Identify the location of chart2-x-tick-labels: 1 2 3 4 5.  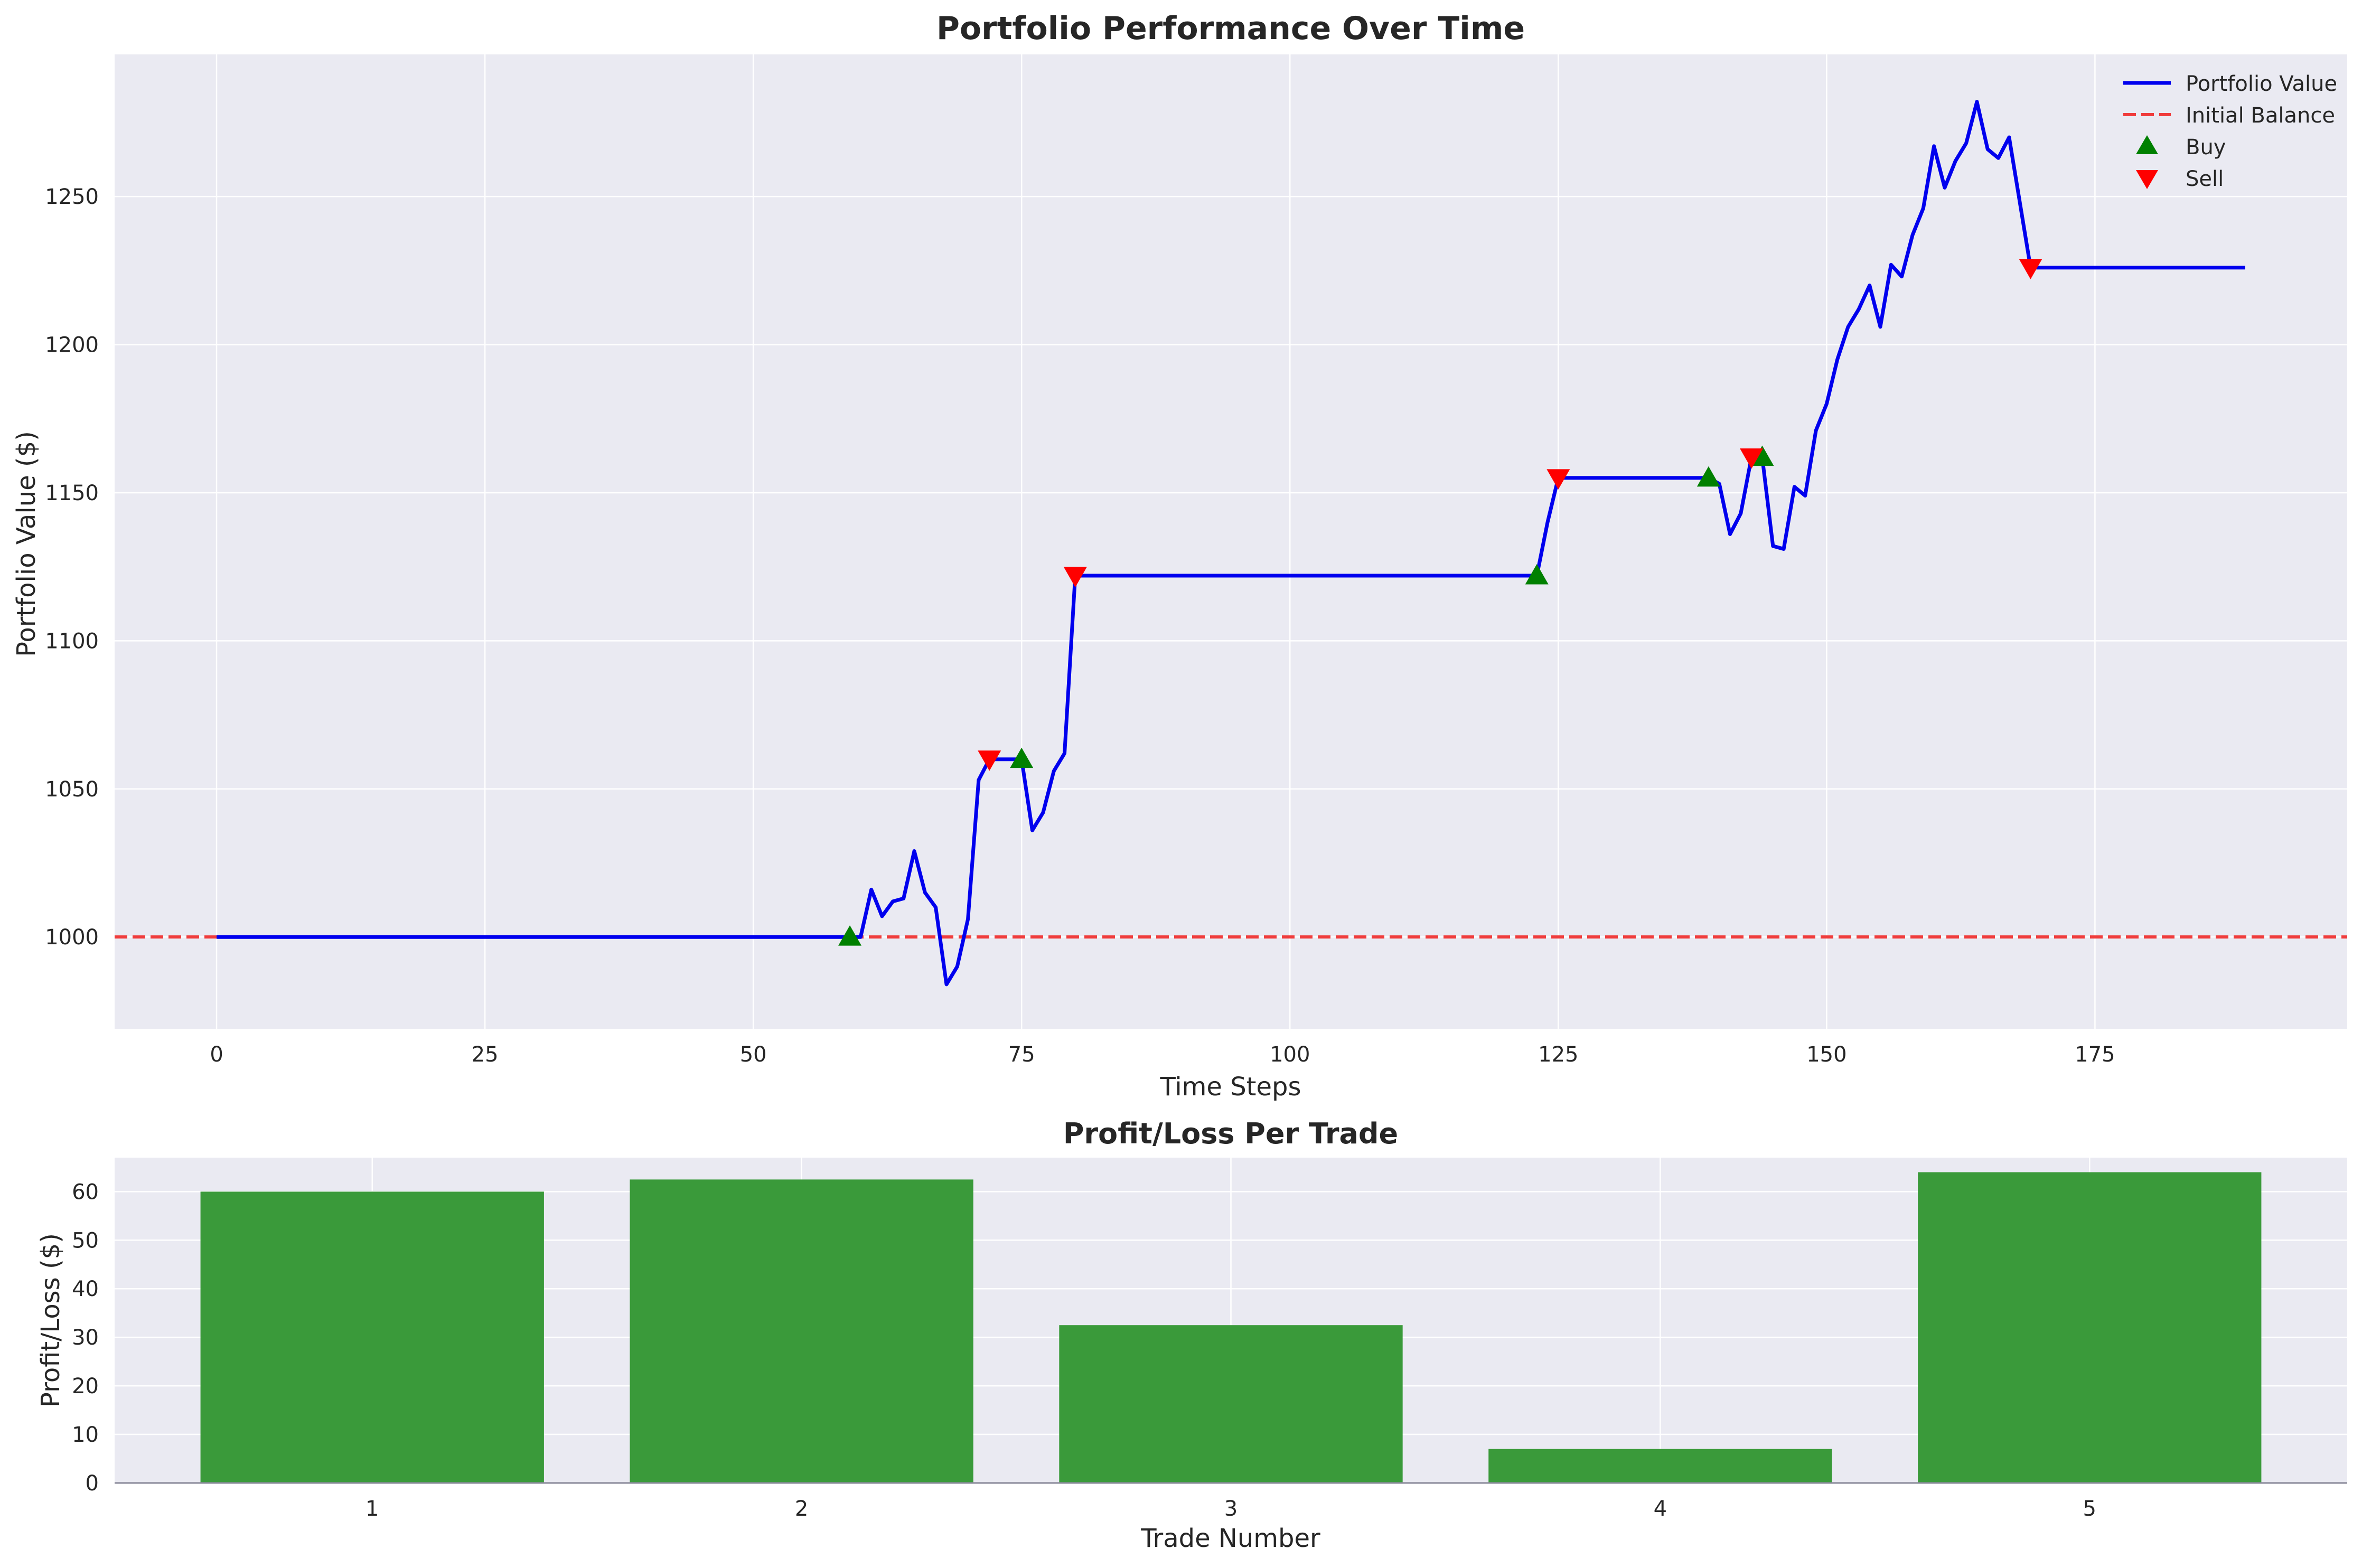
(1230, 1509).